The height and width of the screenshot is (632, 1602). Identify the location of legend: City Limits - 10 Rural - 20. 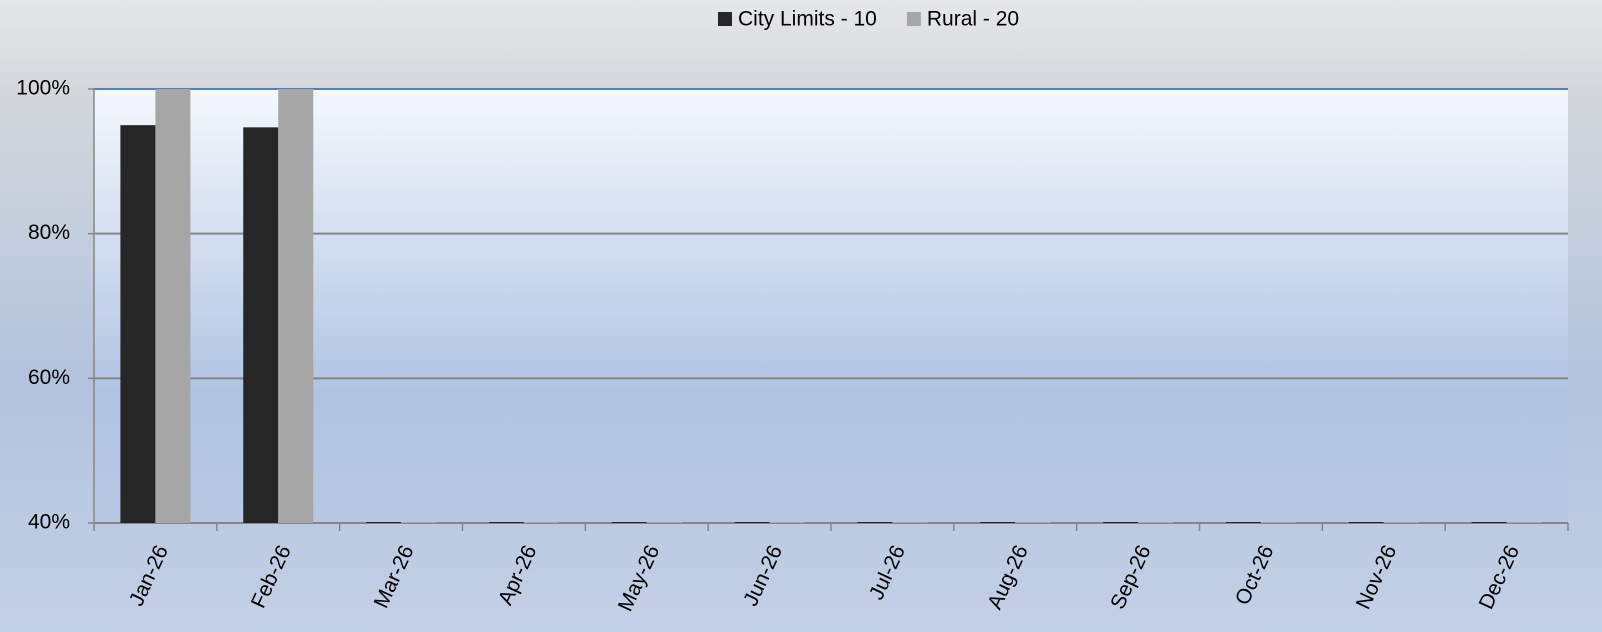
(868, 19).